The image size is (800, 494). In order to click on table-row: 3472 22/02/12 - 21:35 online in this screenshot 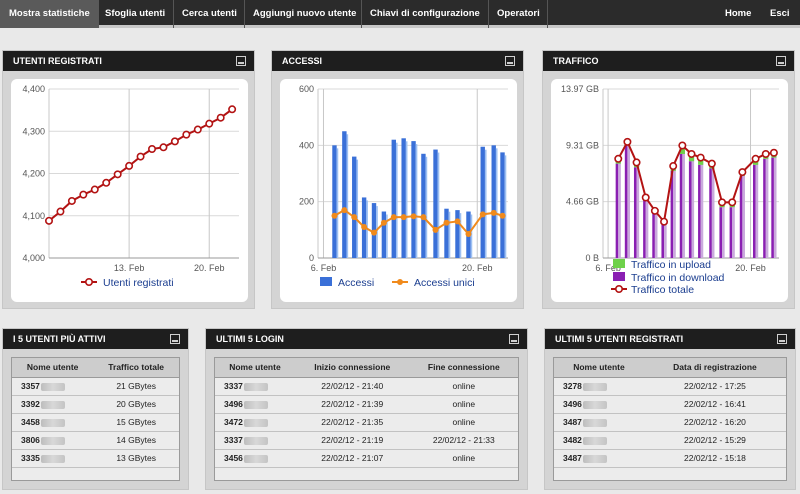, I will do `click(366, 422)`.